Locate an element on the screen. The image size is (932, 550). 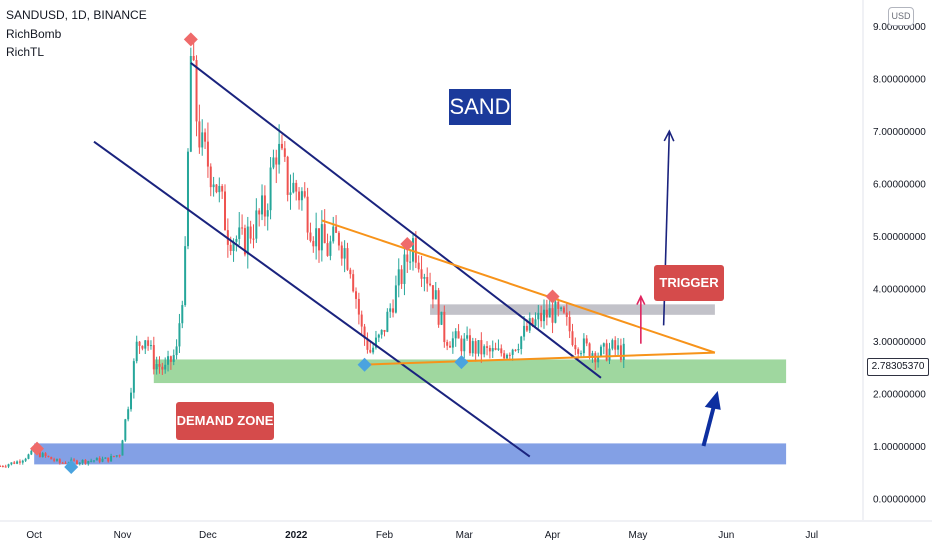
time-axis: Oct Nov Dec 2022 Feb Mar Apr May Jun Jul is located at coordinates (422, 535).